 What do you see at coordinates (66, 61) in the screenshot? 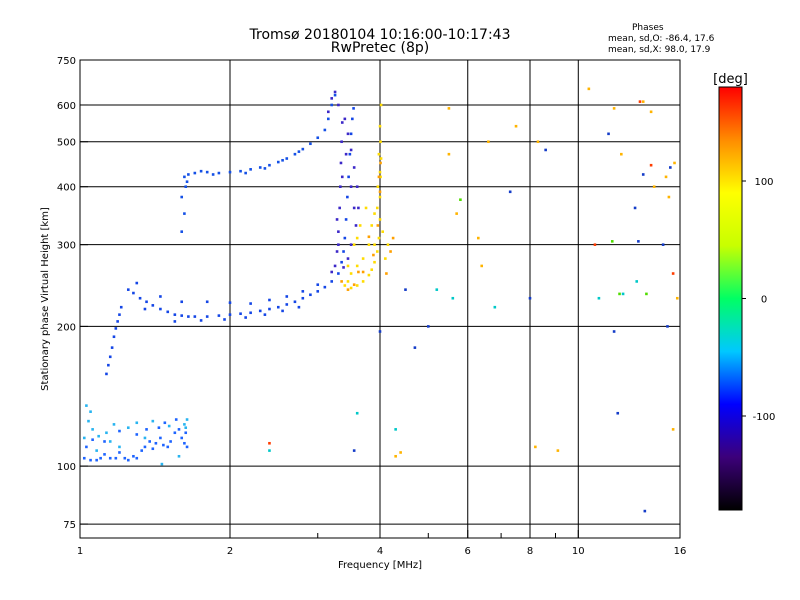
I see `y-tick-label: 750` at bounding box center [66, 61].